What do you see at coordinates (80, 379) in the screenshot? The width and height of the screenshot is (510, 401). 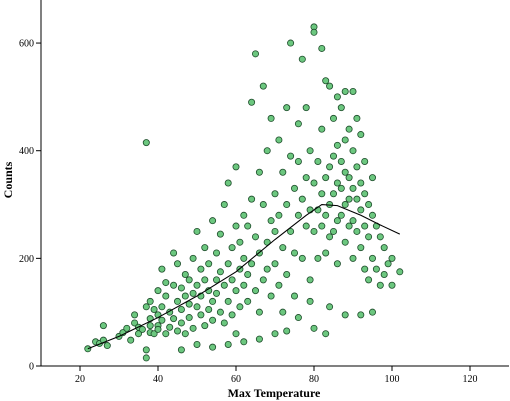 I see `x-tick-label: 20` at bounding box center [80, 379].